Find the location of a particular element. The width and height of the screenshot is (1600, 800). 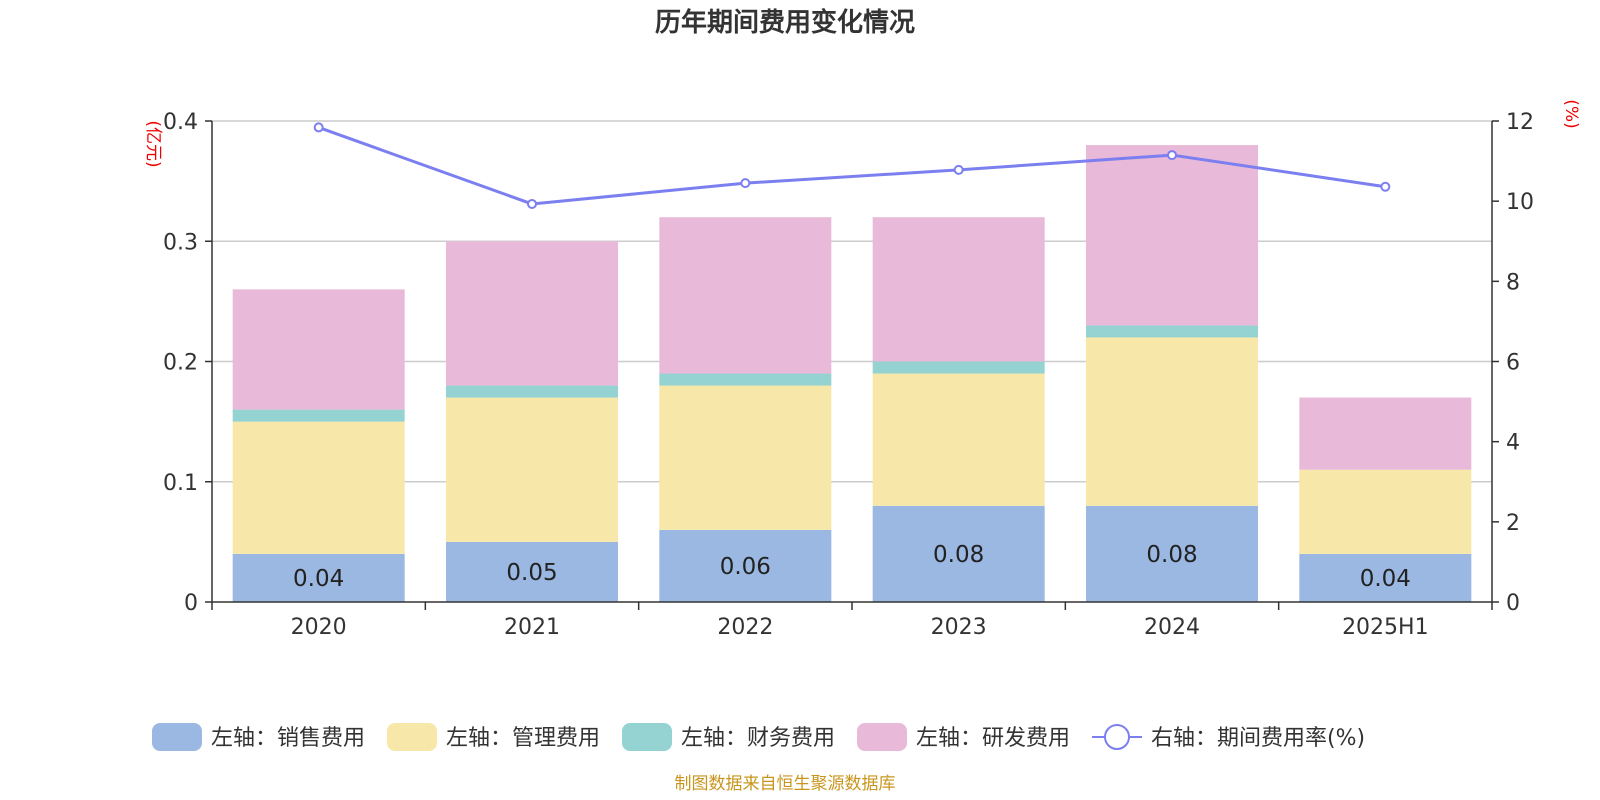

legend-label: 左轴：管理费用 is located at coordinates (523, 738).